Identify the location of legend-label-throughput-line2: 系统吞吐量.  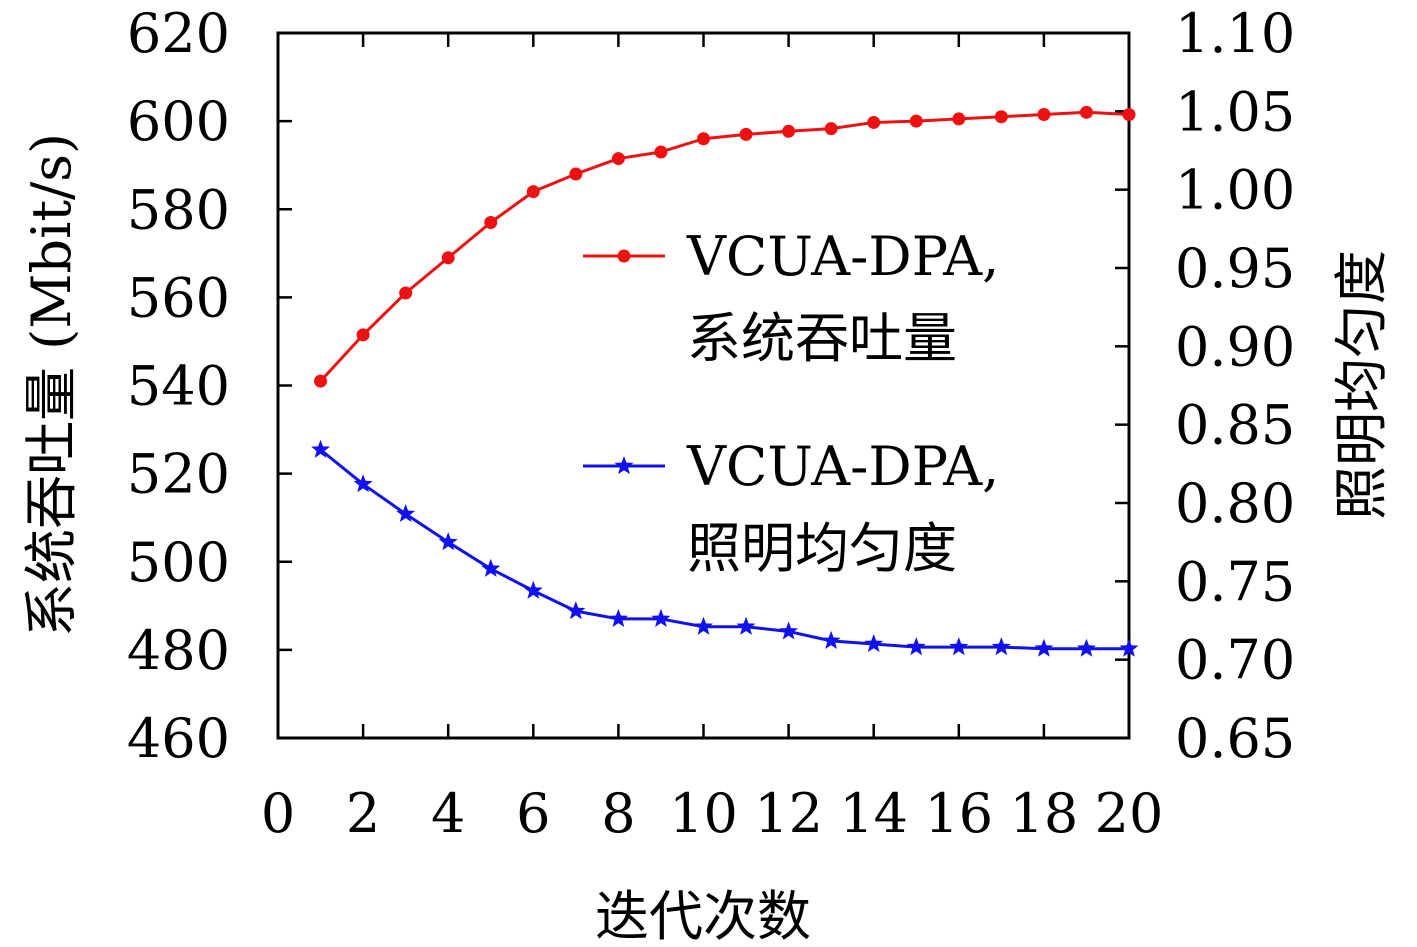
(822, 338).